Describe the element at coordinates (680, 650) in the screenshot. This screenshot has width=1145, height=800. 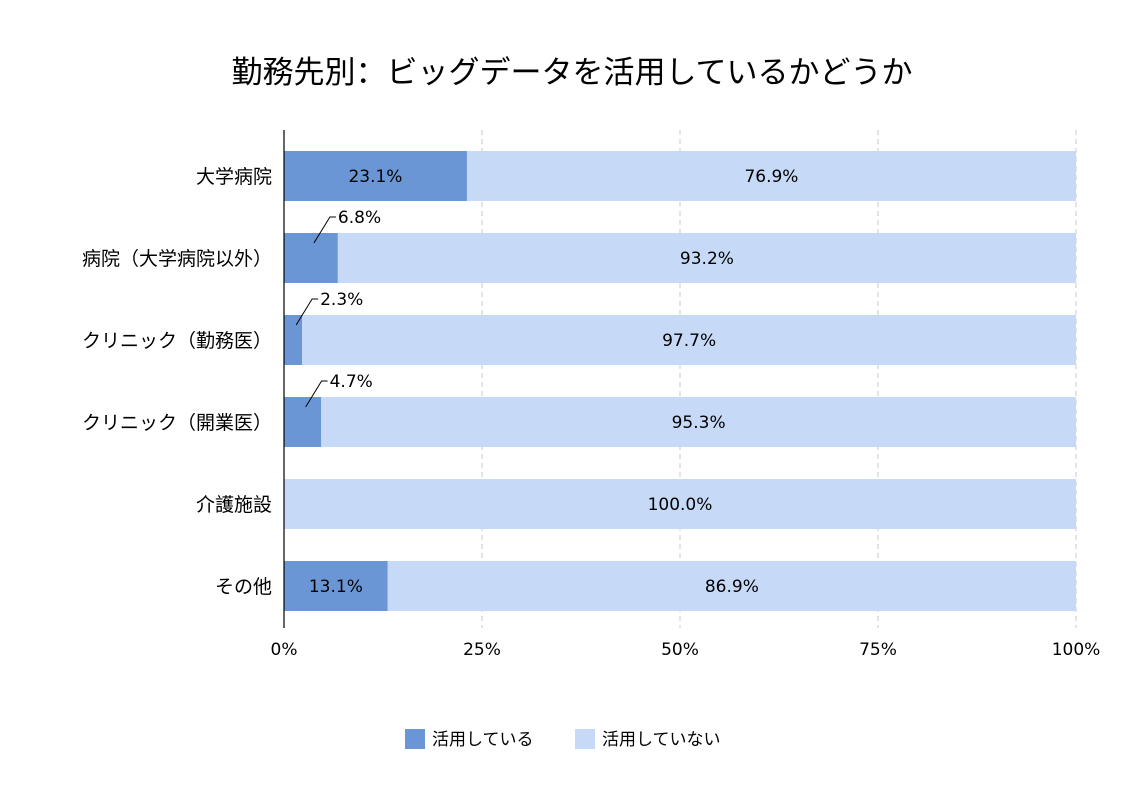
I see `x-tick-label: 50%` at that location.